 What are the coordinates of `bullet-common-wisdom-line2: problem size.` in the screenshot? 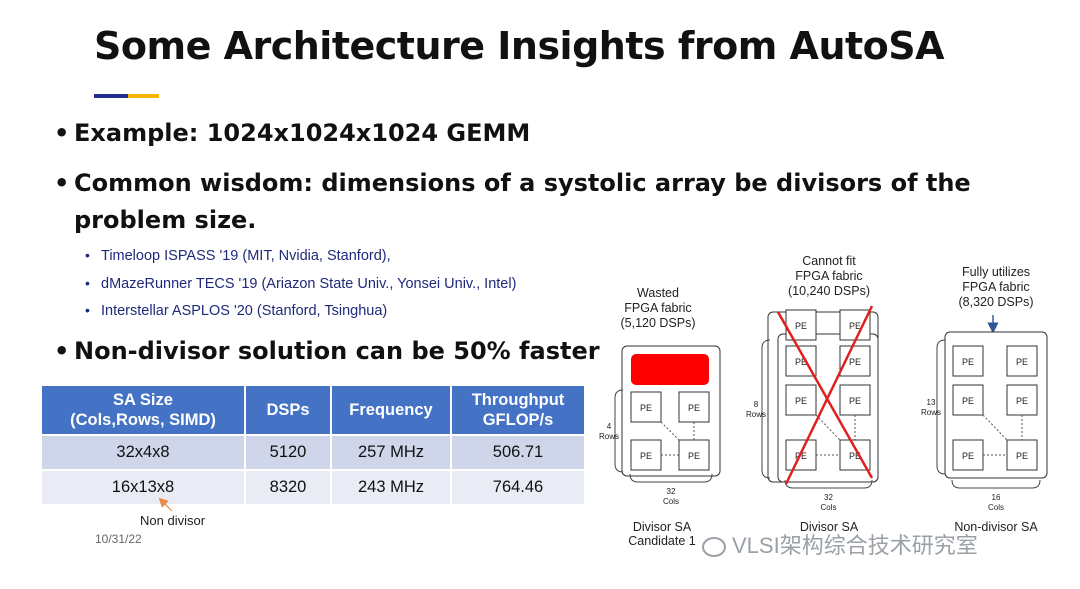 It's located at (165, 220).